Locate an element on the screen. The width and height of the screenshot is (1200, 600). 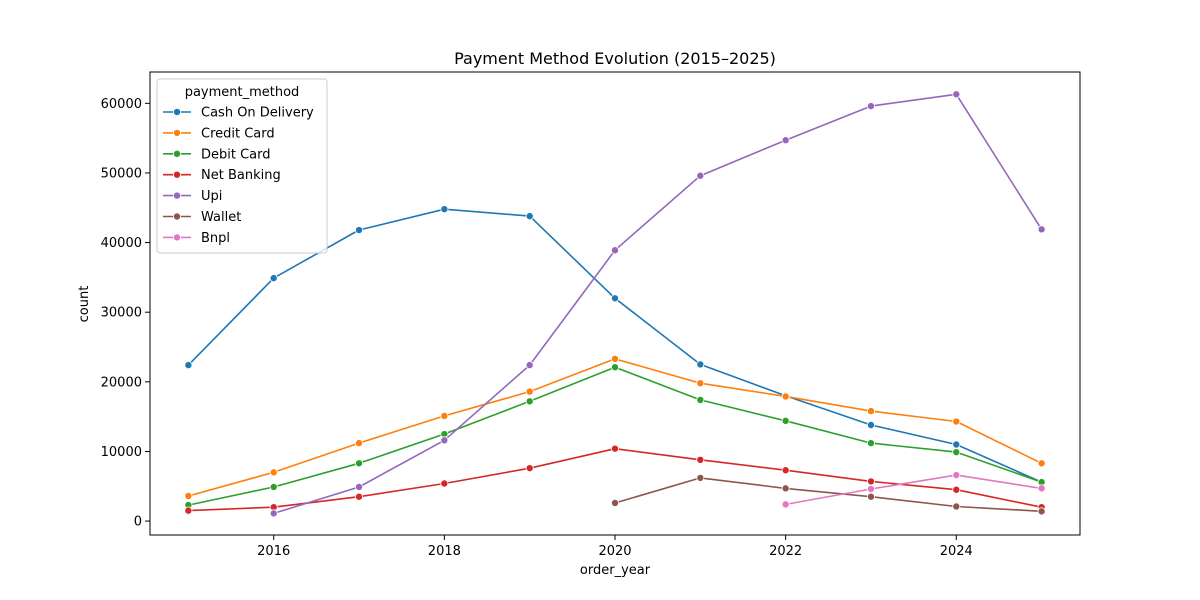
y-tick-label: 0 is located at coordinates (138, 522).